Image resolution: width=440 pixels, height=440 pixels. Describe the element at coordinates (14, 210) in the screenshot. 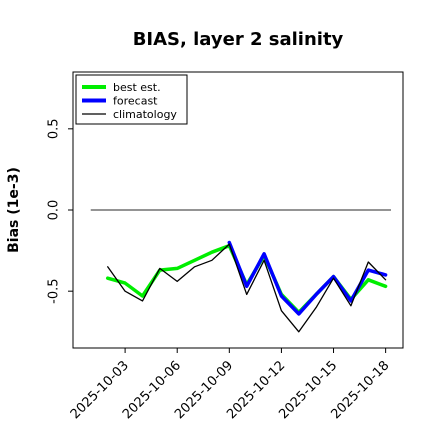

I see `y-axis-label: Bias (1e-3)` at that location.